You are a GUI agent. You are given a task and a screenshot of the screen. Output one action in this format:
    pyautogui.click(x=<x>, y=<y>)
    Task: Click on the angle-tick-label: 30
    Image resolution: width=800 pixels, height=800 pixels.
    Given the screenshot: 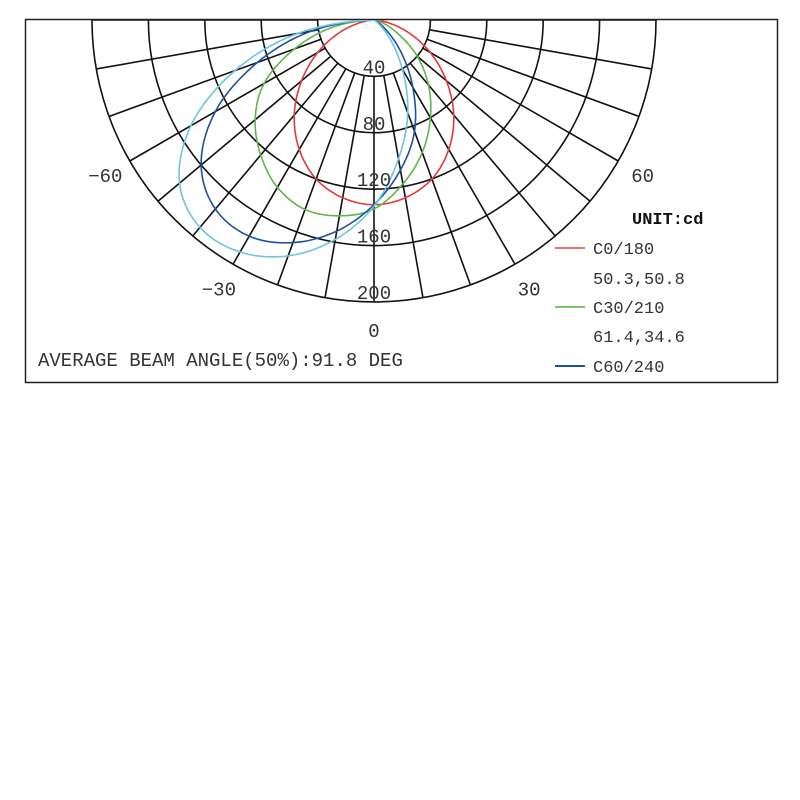 What is the action you would take?
    pyautogui.click(x=529, y=291)
    